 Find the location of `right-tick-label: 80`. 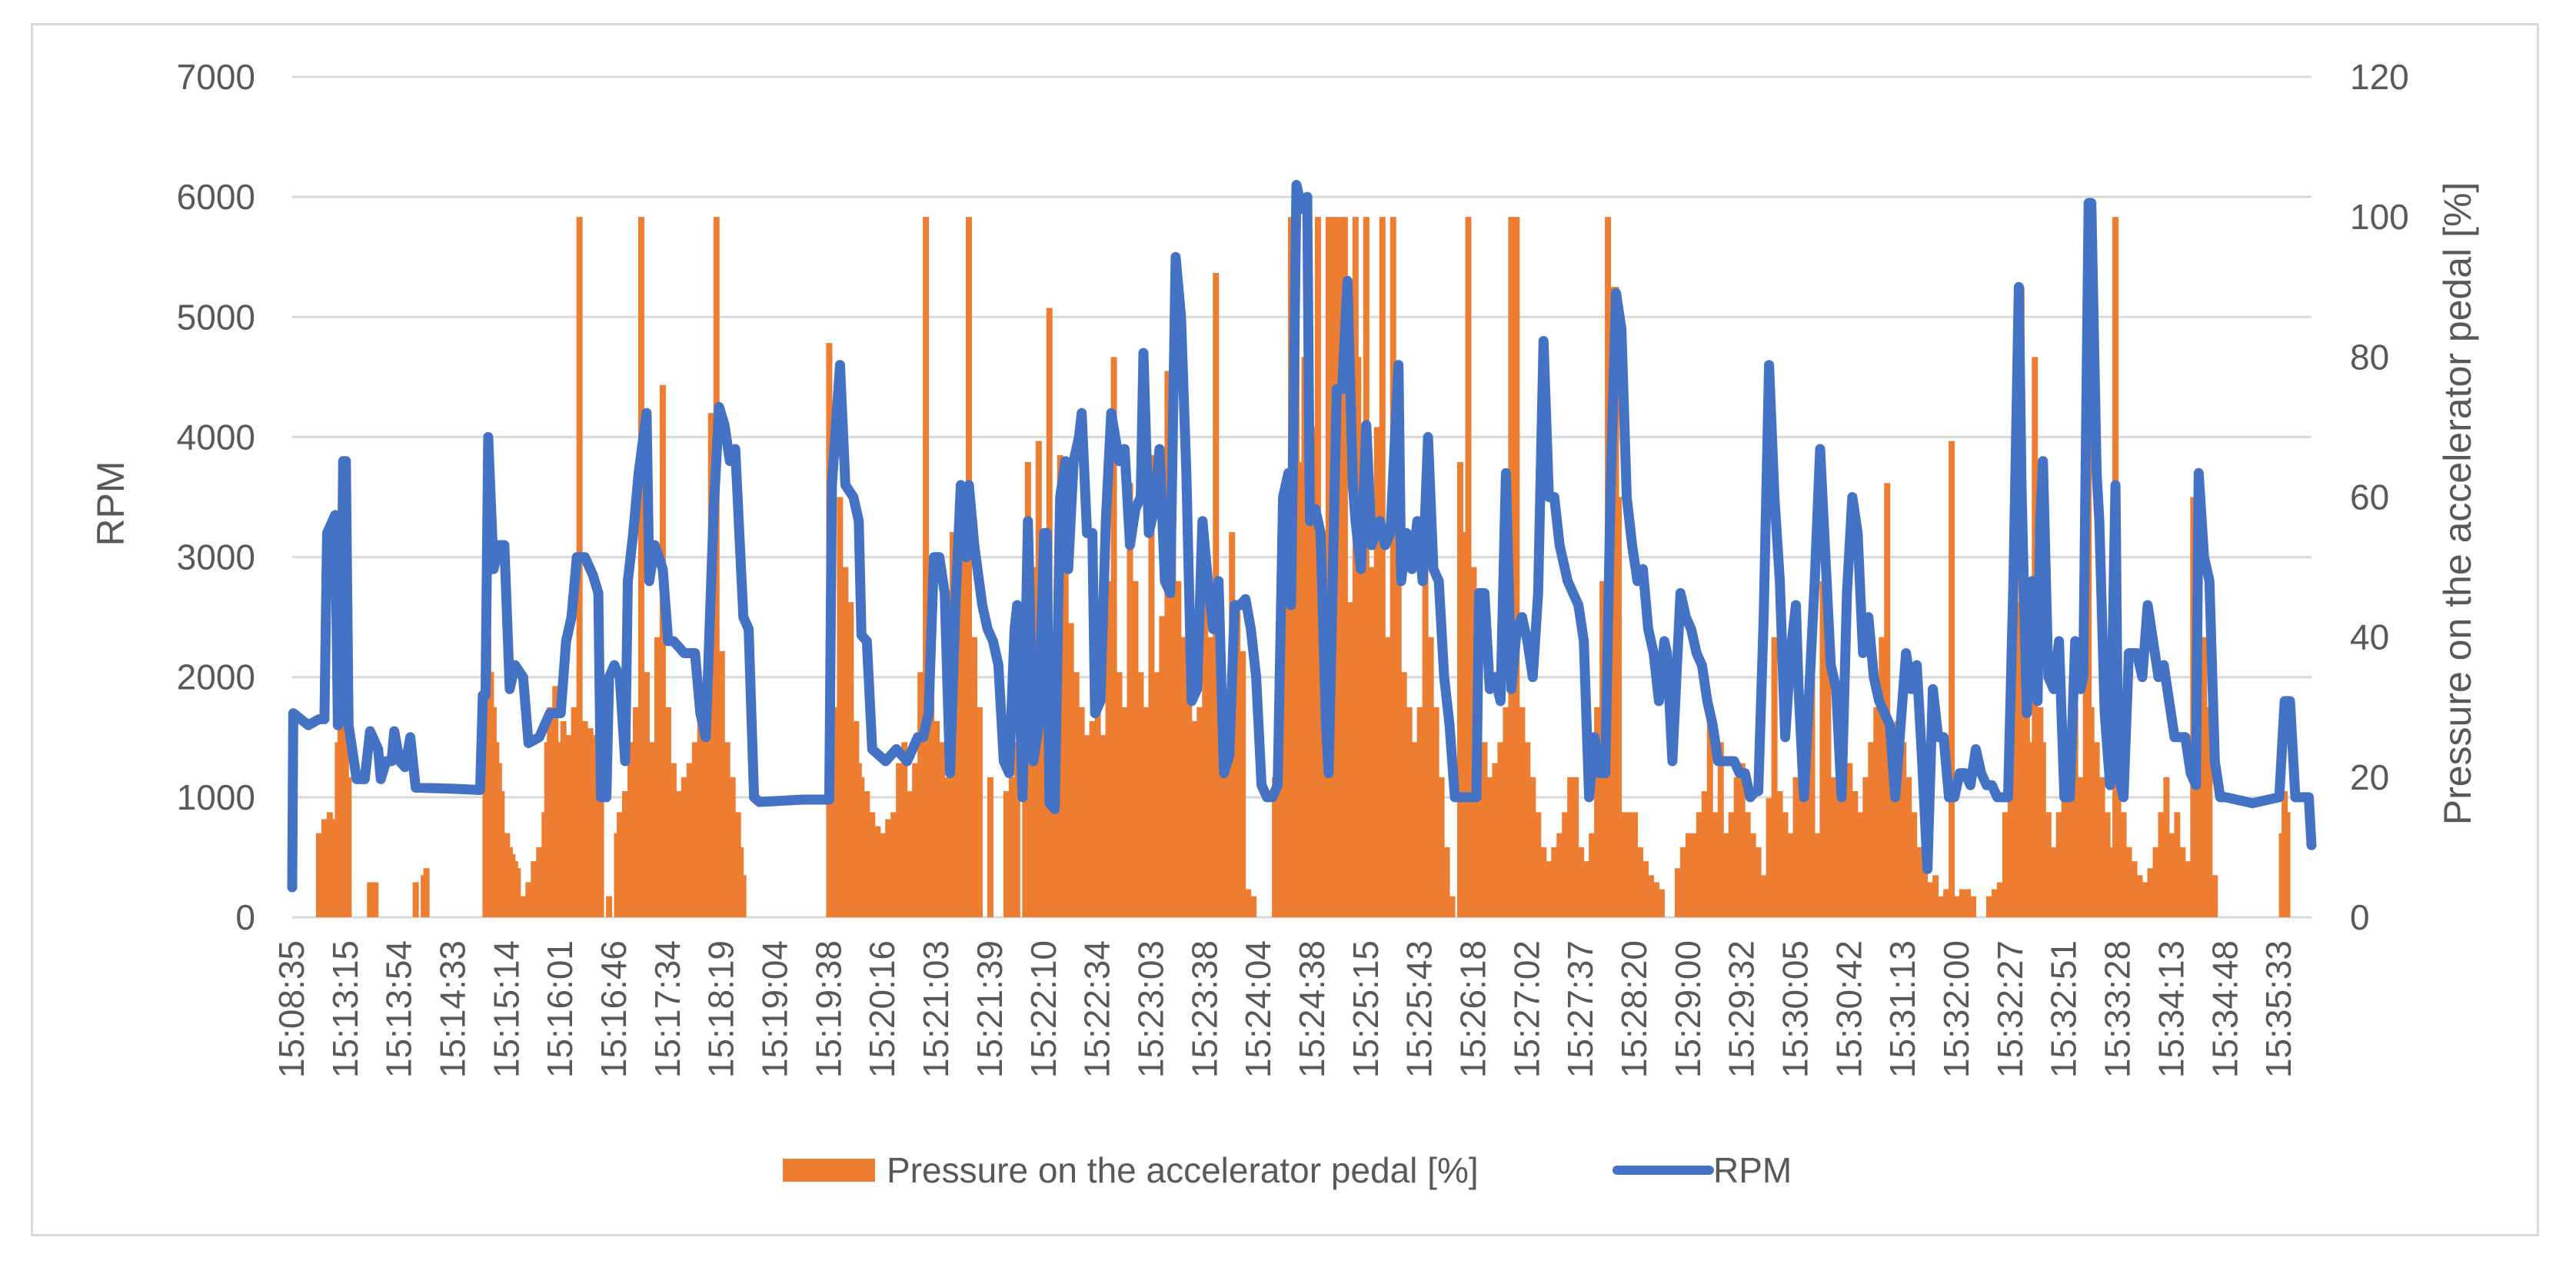

right-tick-label: 80 is located at coordinates (2370, 357).